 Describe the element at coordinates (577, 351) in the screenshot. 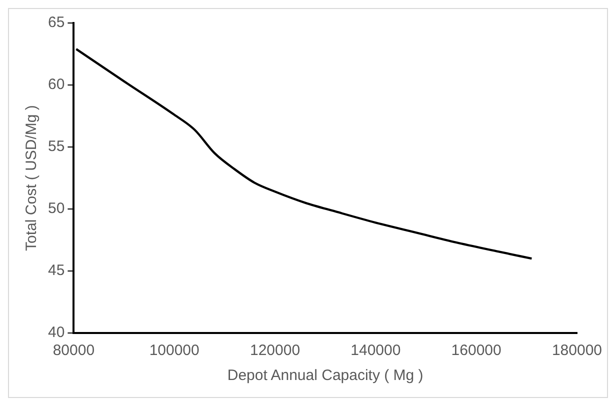

I see `x-tick-label: 180000` at that location.